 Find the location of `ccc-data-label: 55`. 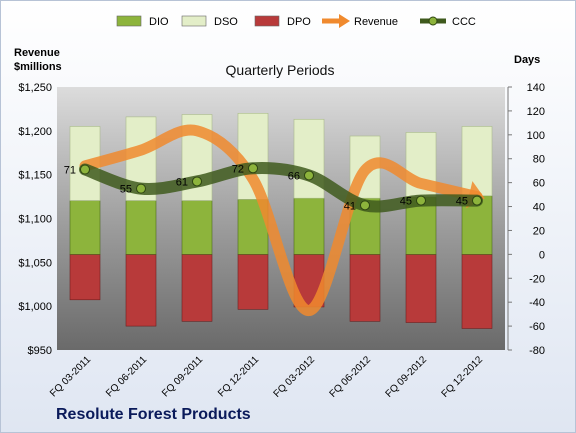

ccc-data-label: 55 is located at coordinates (126, 190).